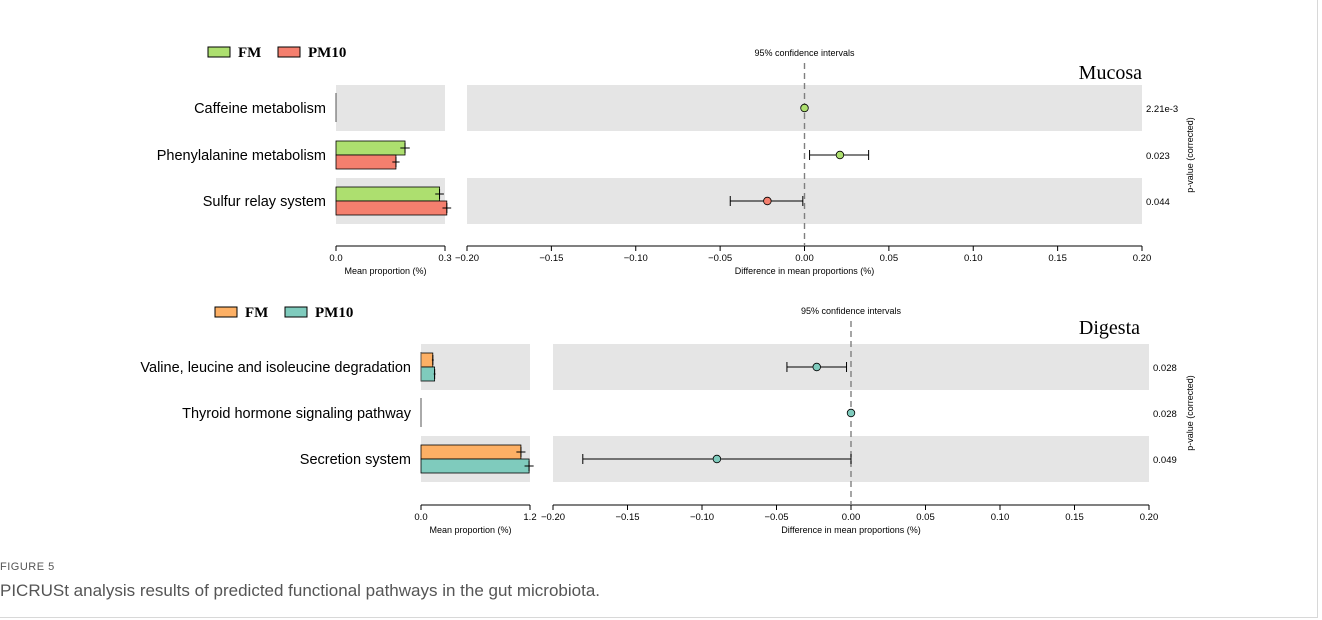 The image size is (1322, 620). I want to click on category-label: Secretion system, so click(355, 460).